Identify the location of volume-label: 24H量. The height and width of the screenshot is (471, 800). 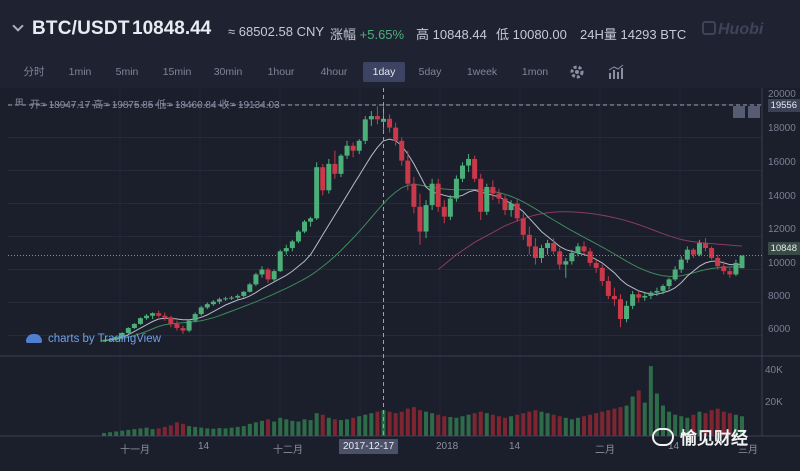
(598, 34).